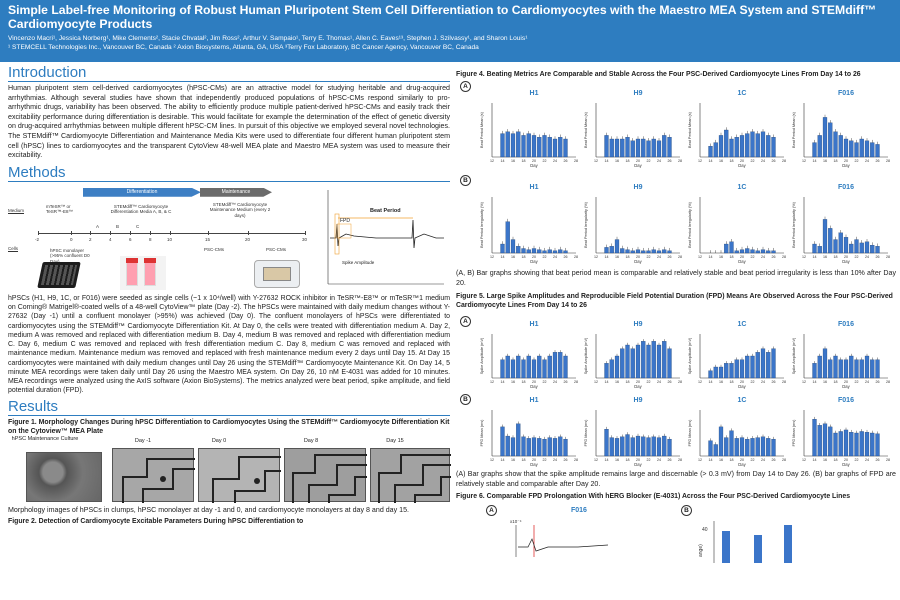 This screenshot has height=600, width=900. What do you see at coordinates (579, 511) in the screenshot?
I see `fig6-line-title: F016` at bounding box center [579, 511].